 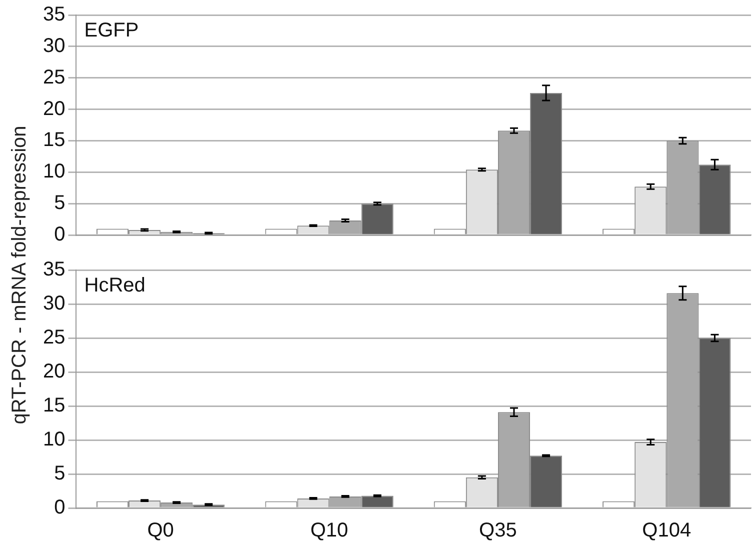 I want to click on annotation: EGFP, so click(x=111, y=31).